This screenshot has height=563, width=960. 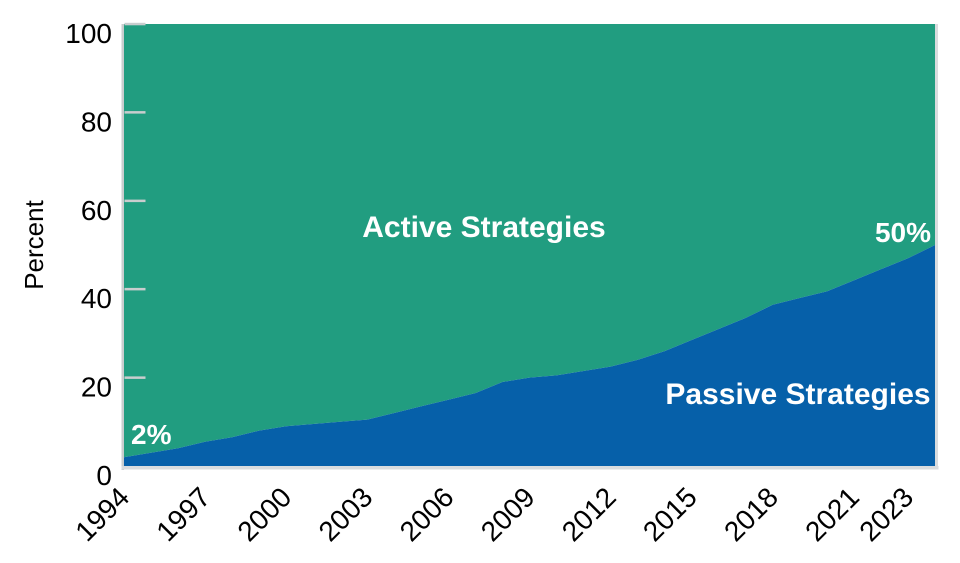 I want to click on x-tick-label: 2006, so click(x=427, y=514).